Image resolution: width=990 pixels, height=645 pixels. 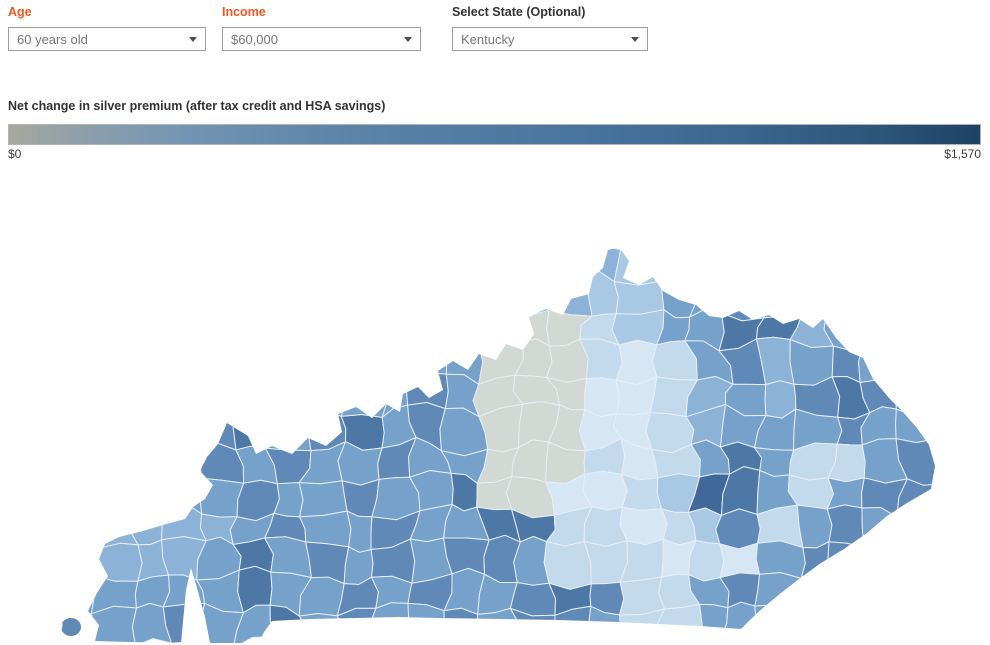 What do you see at coordinates (107, 39) in the screenshot?
I see `age-dropdown: 60 years old` at bounding box center [107, 39].